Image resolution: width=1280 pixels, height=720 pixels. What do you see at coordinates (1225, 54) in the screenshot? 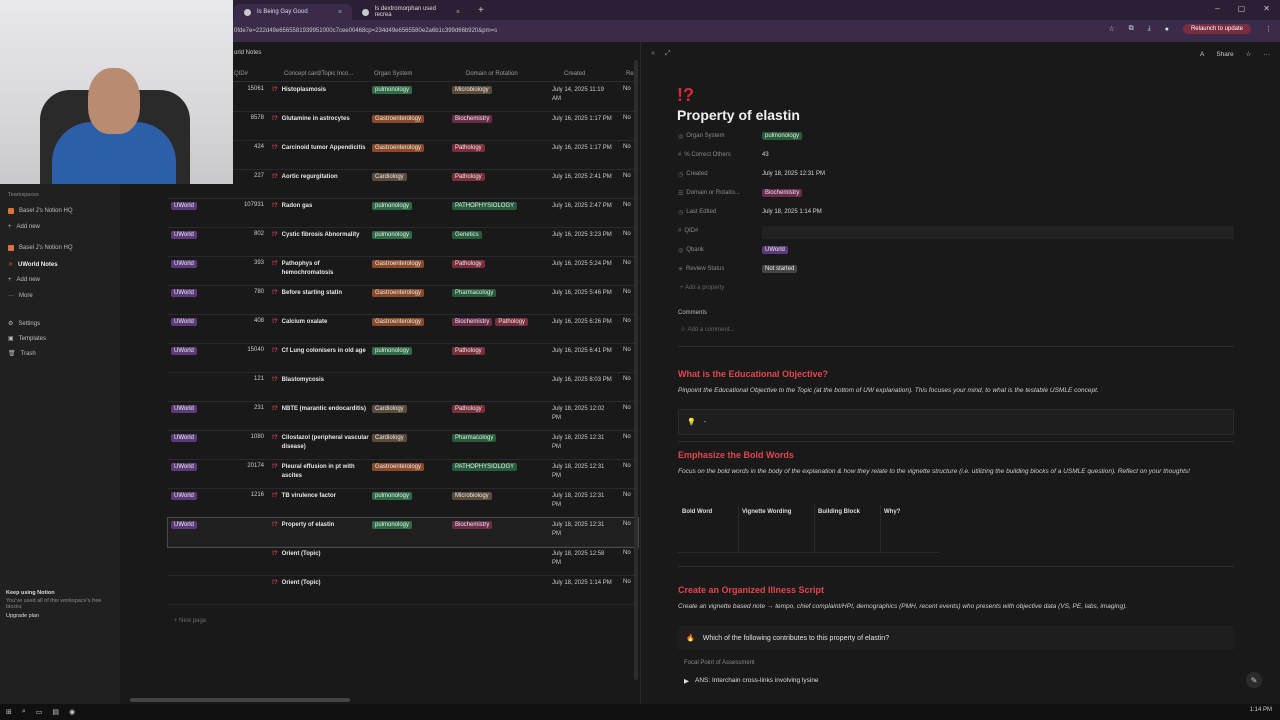
I see `share-button: Share` at bounding box center [1225, 54].